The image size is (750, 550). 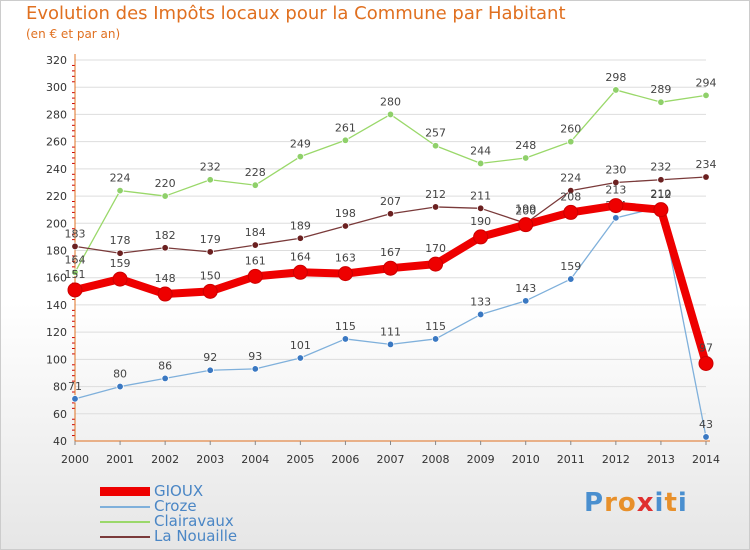 I want to click on data-label: 111, so click(x=390, y=331).